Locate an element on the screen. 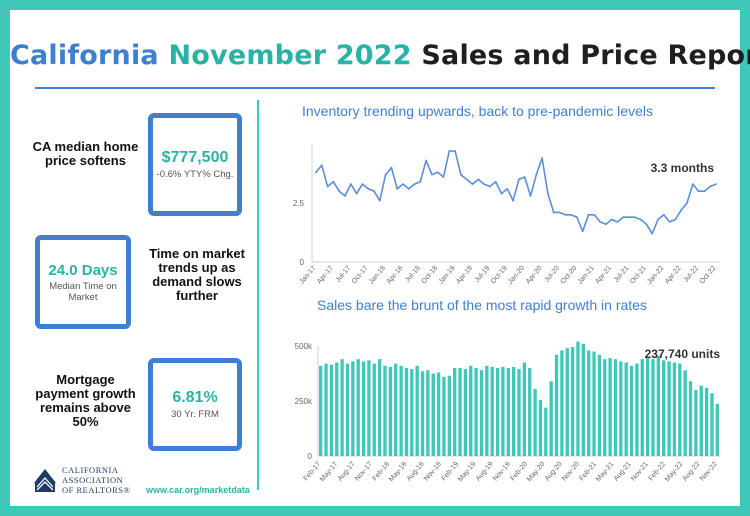 This screenshot has height=516, width=750. sales-x-tick-label: May-21 is located at coordinates (605, 472).